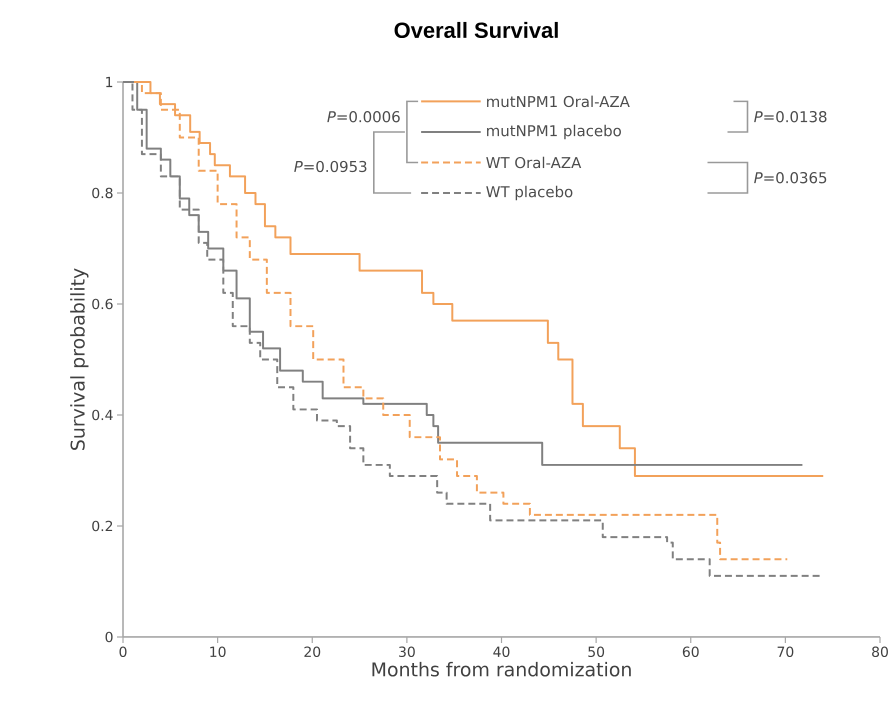 This screenshot has width=893, height=719. What do you see at coordinates (501, 669) in the screenshot?
I see `x-axis-title: Months from randomization` at bounding box center [501, 669].